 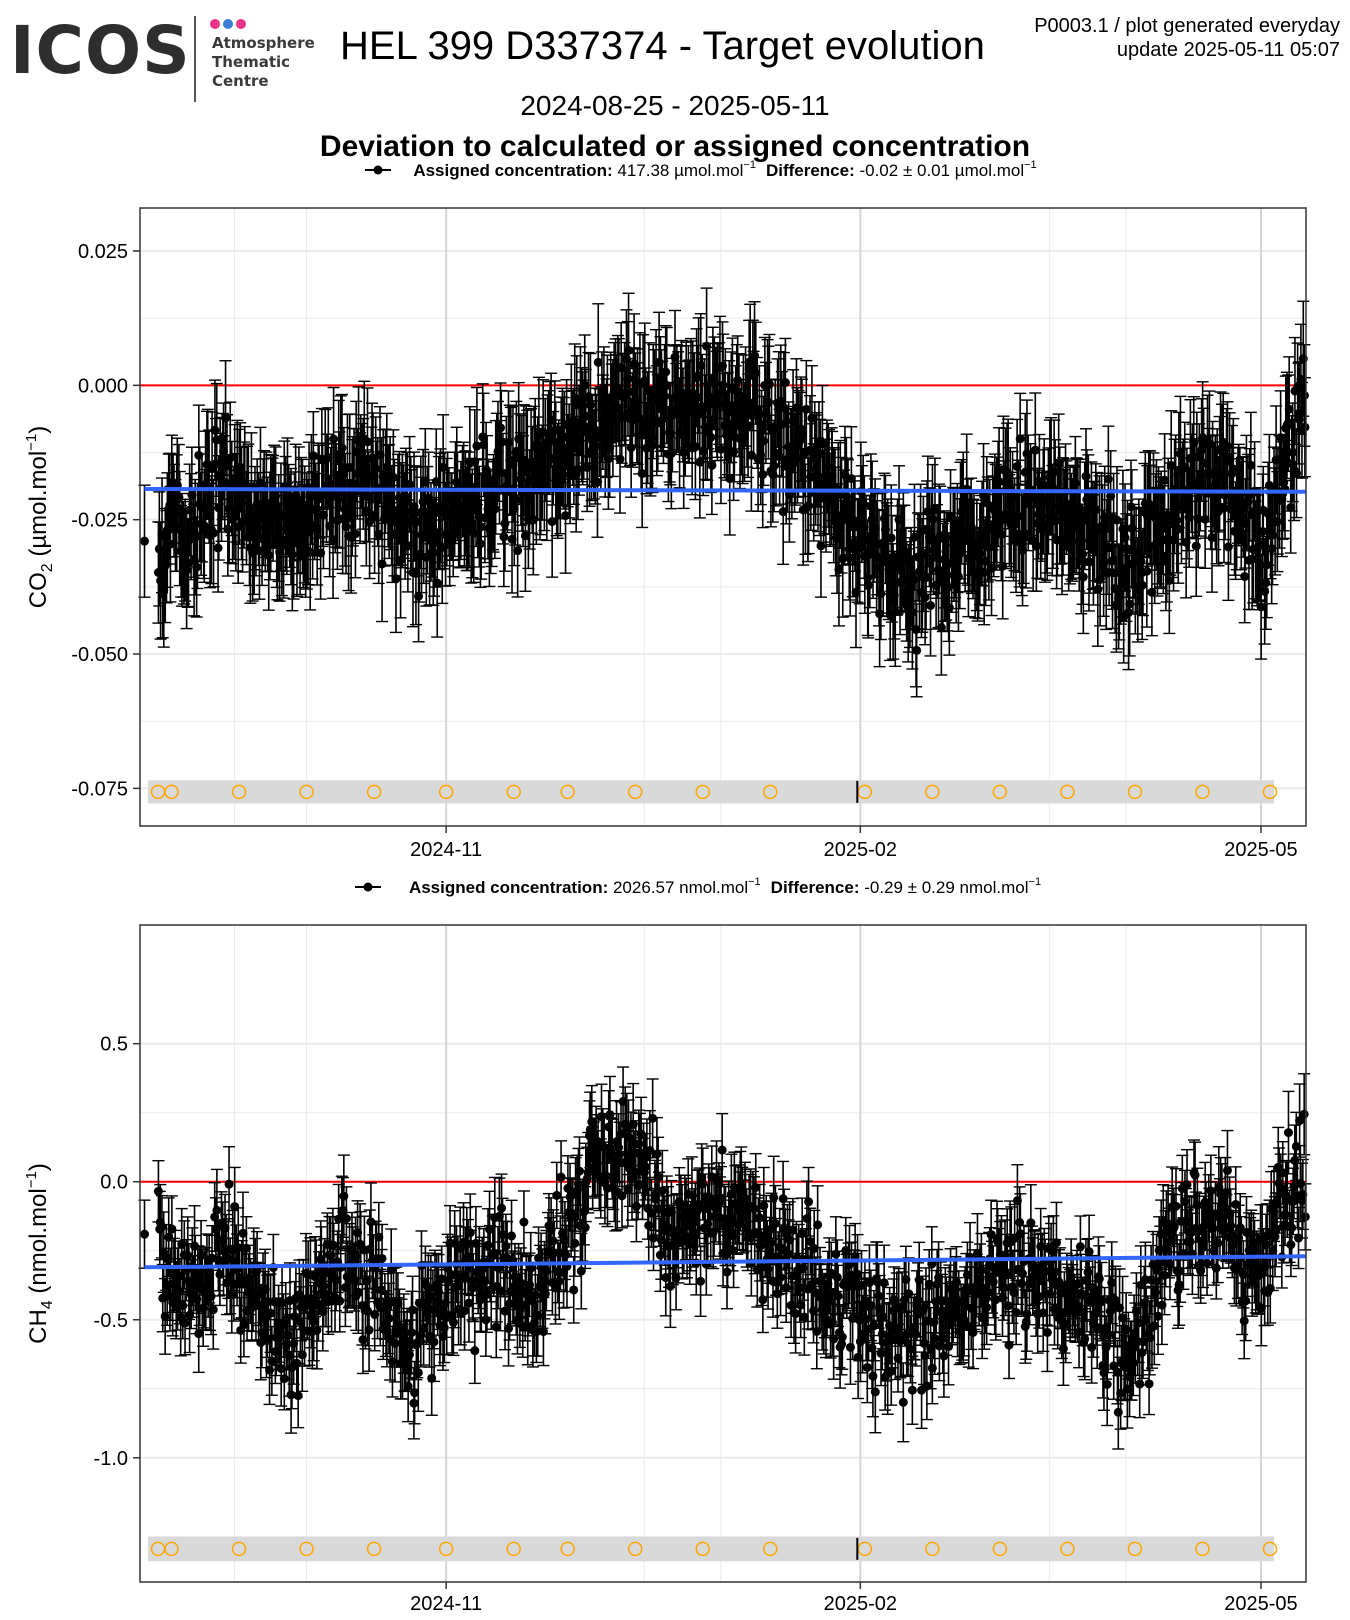 I want to click on logo-line: Thematic, so click(x=263, y=62).